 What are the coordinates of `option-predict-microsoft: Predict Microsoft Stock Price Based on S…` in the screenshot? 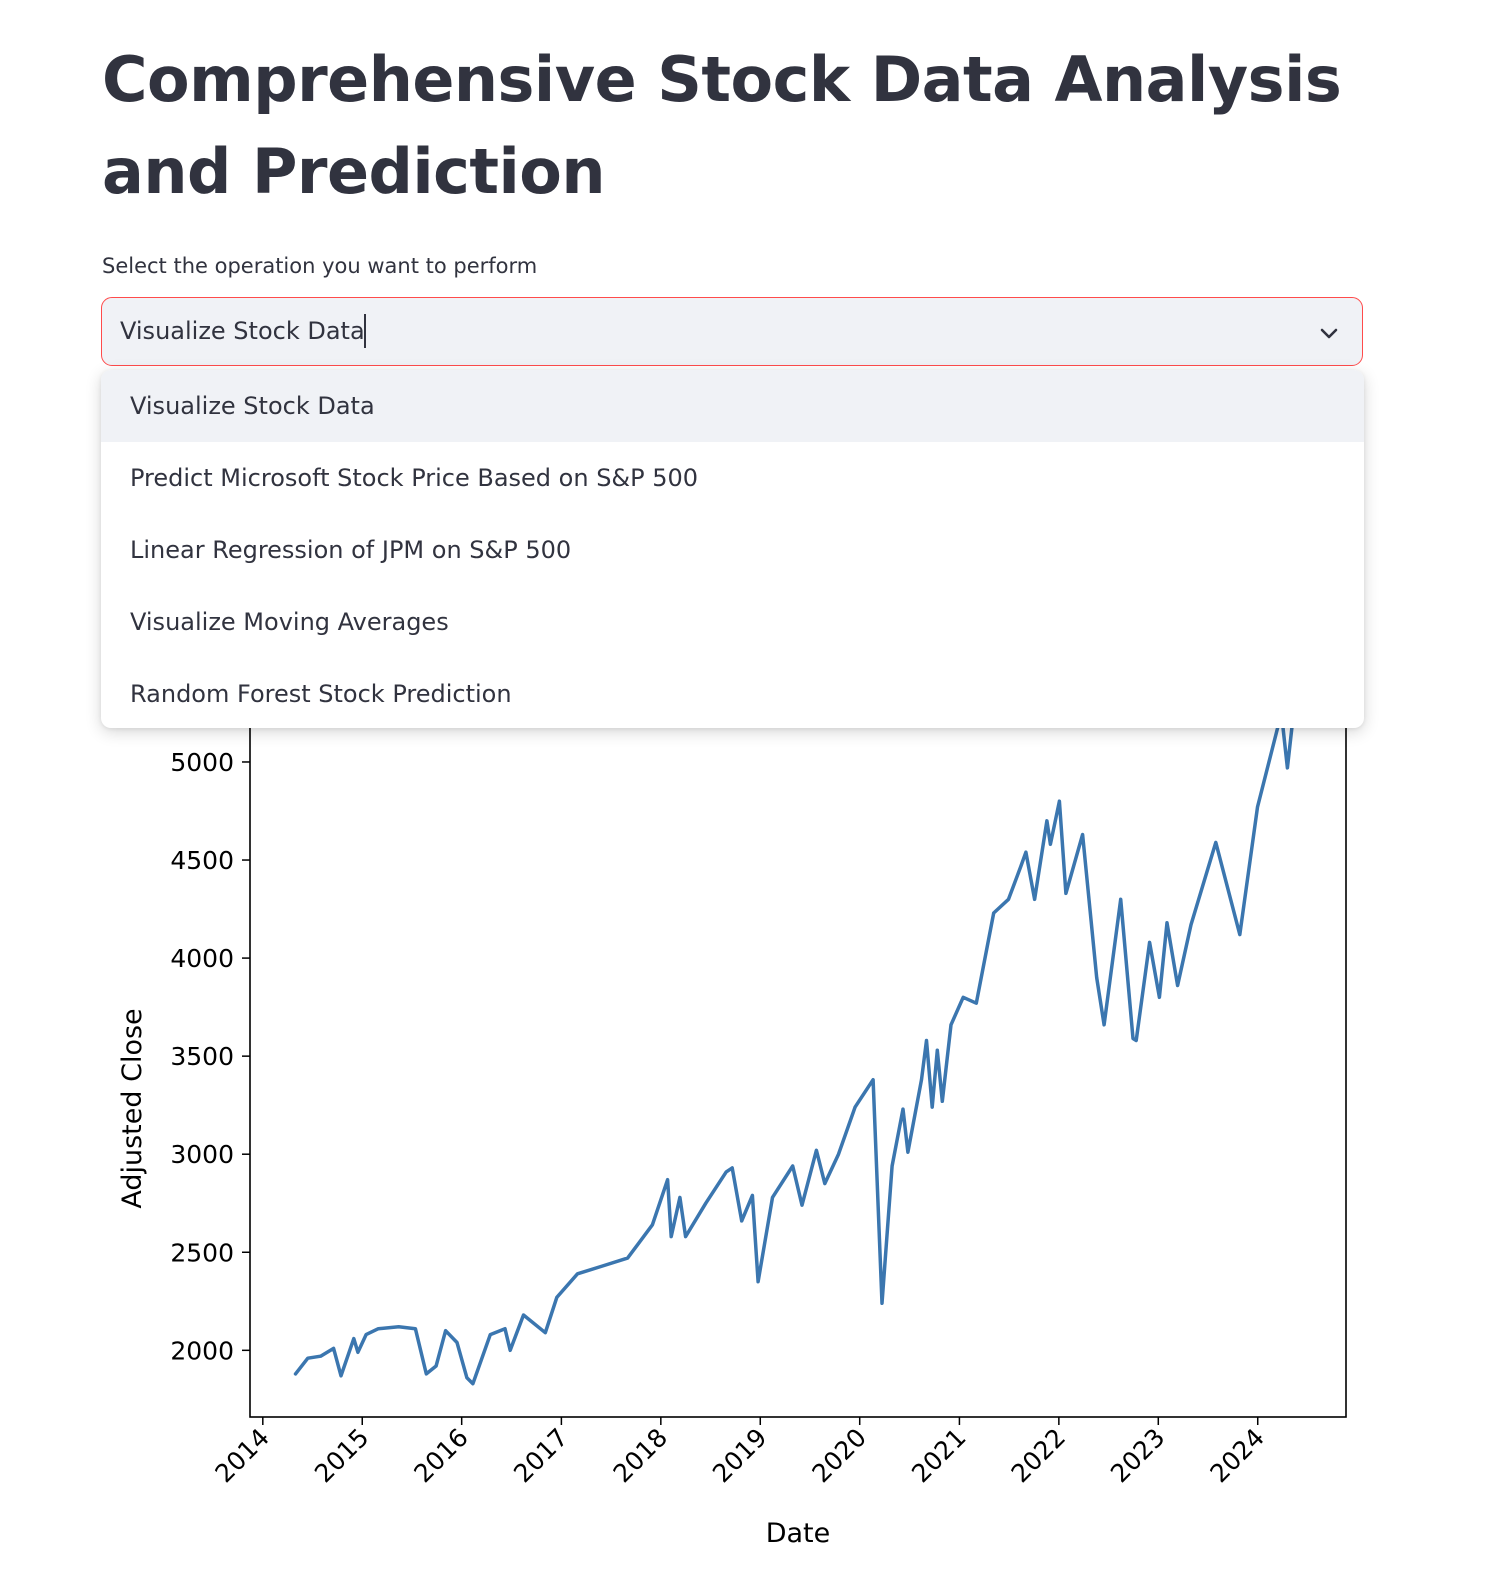 It's located at (414, 478).